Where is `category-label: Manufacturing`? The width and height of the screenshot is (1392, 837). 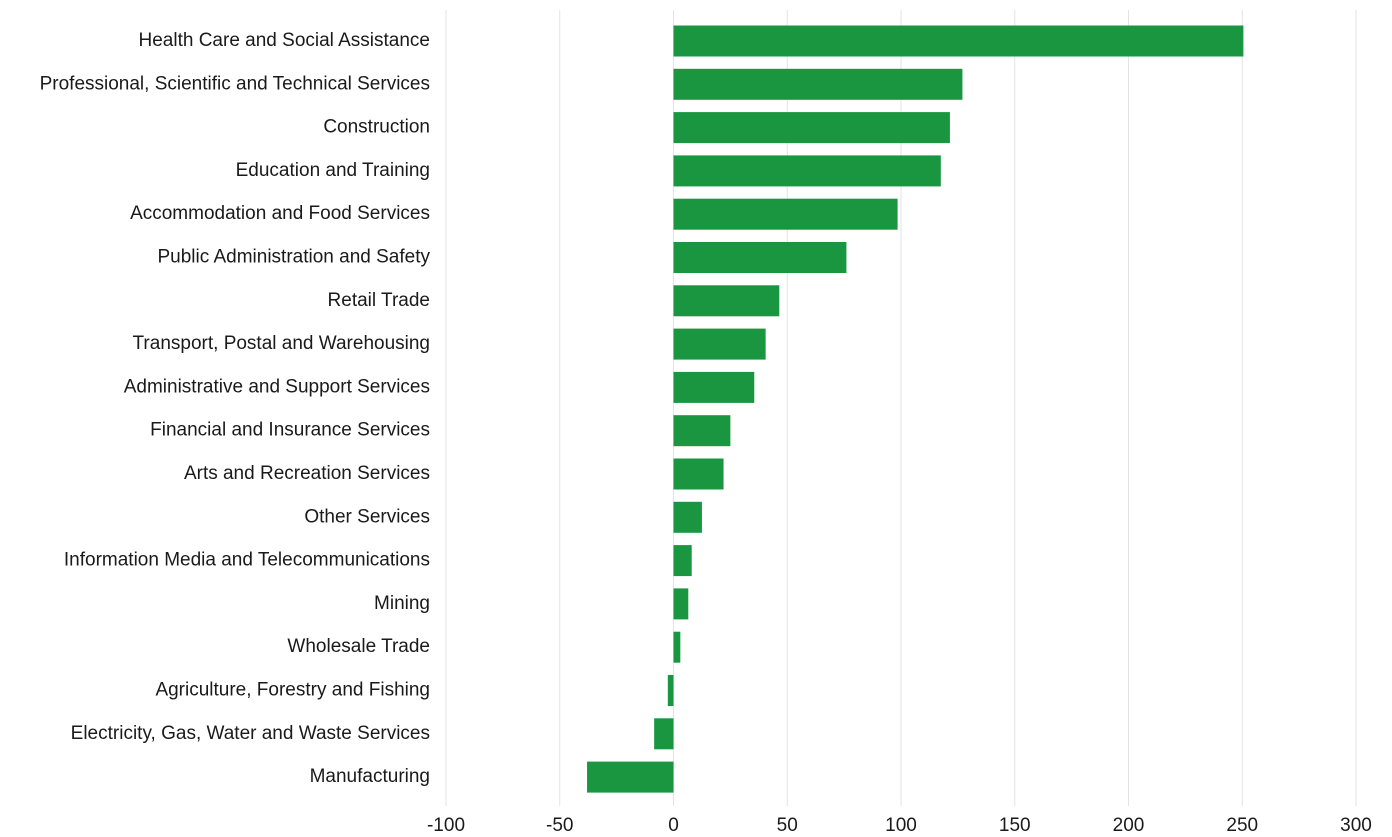
category-label: Manufacturing is located at coordinates (370, 776).